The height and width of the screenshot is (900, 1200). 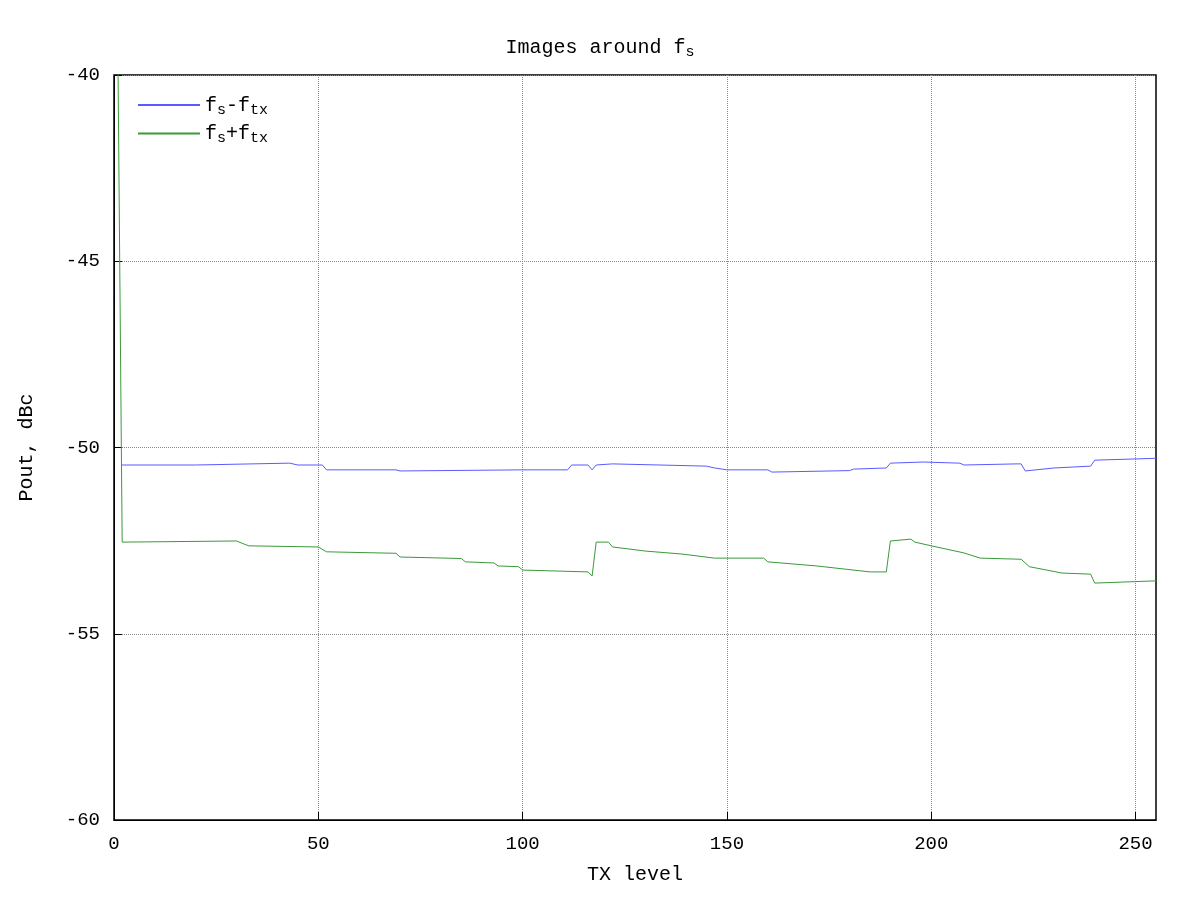 What do you see at coordinates (1135, 843) in the screenshot?
I see `x-tick-label: 250` at bounding box center [1135, 843].